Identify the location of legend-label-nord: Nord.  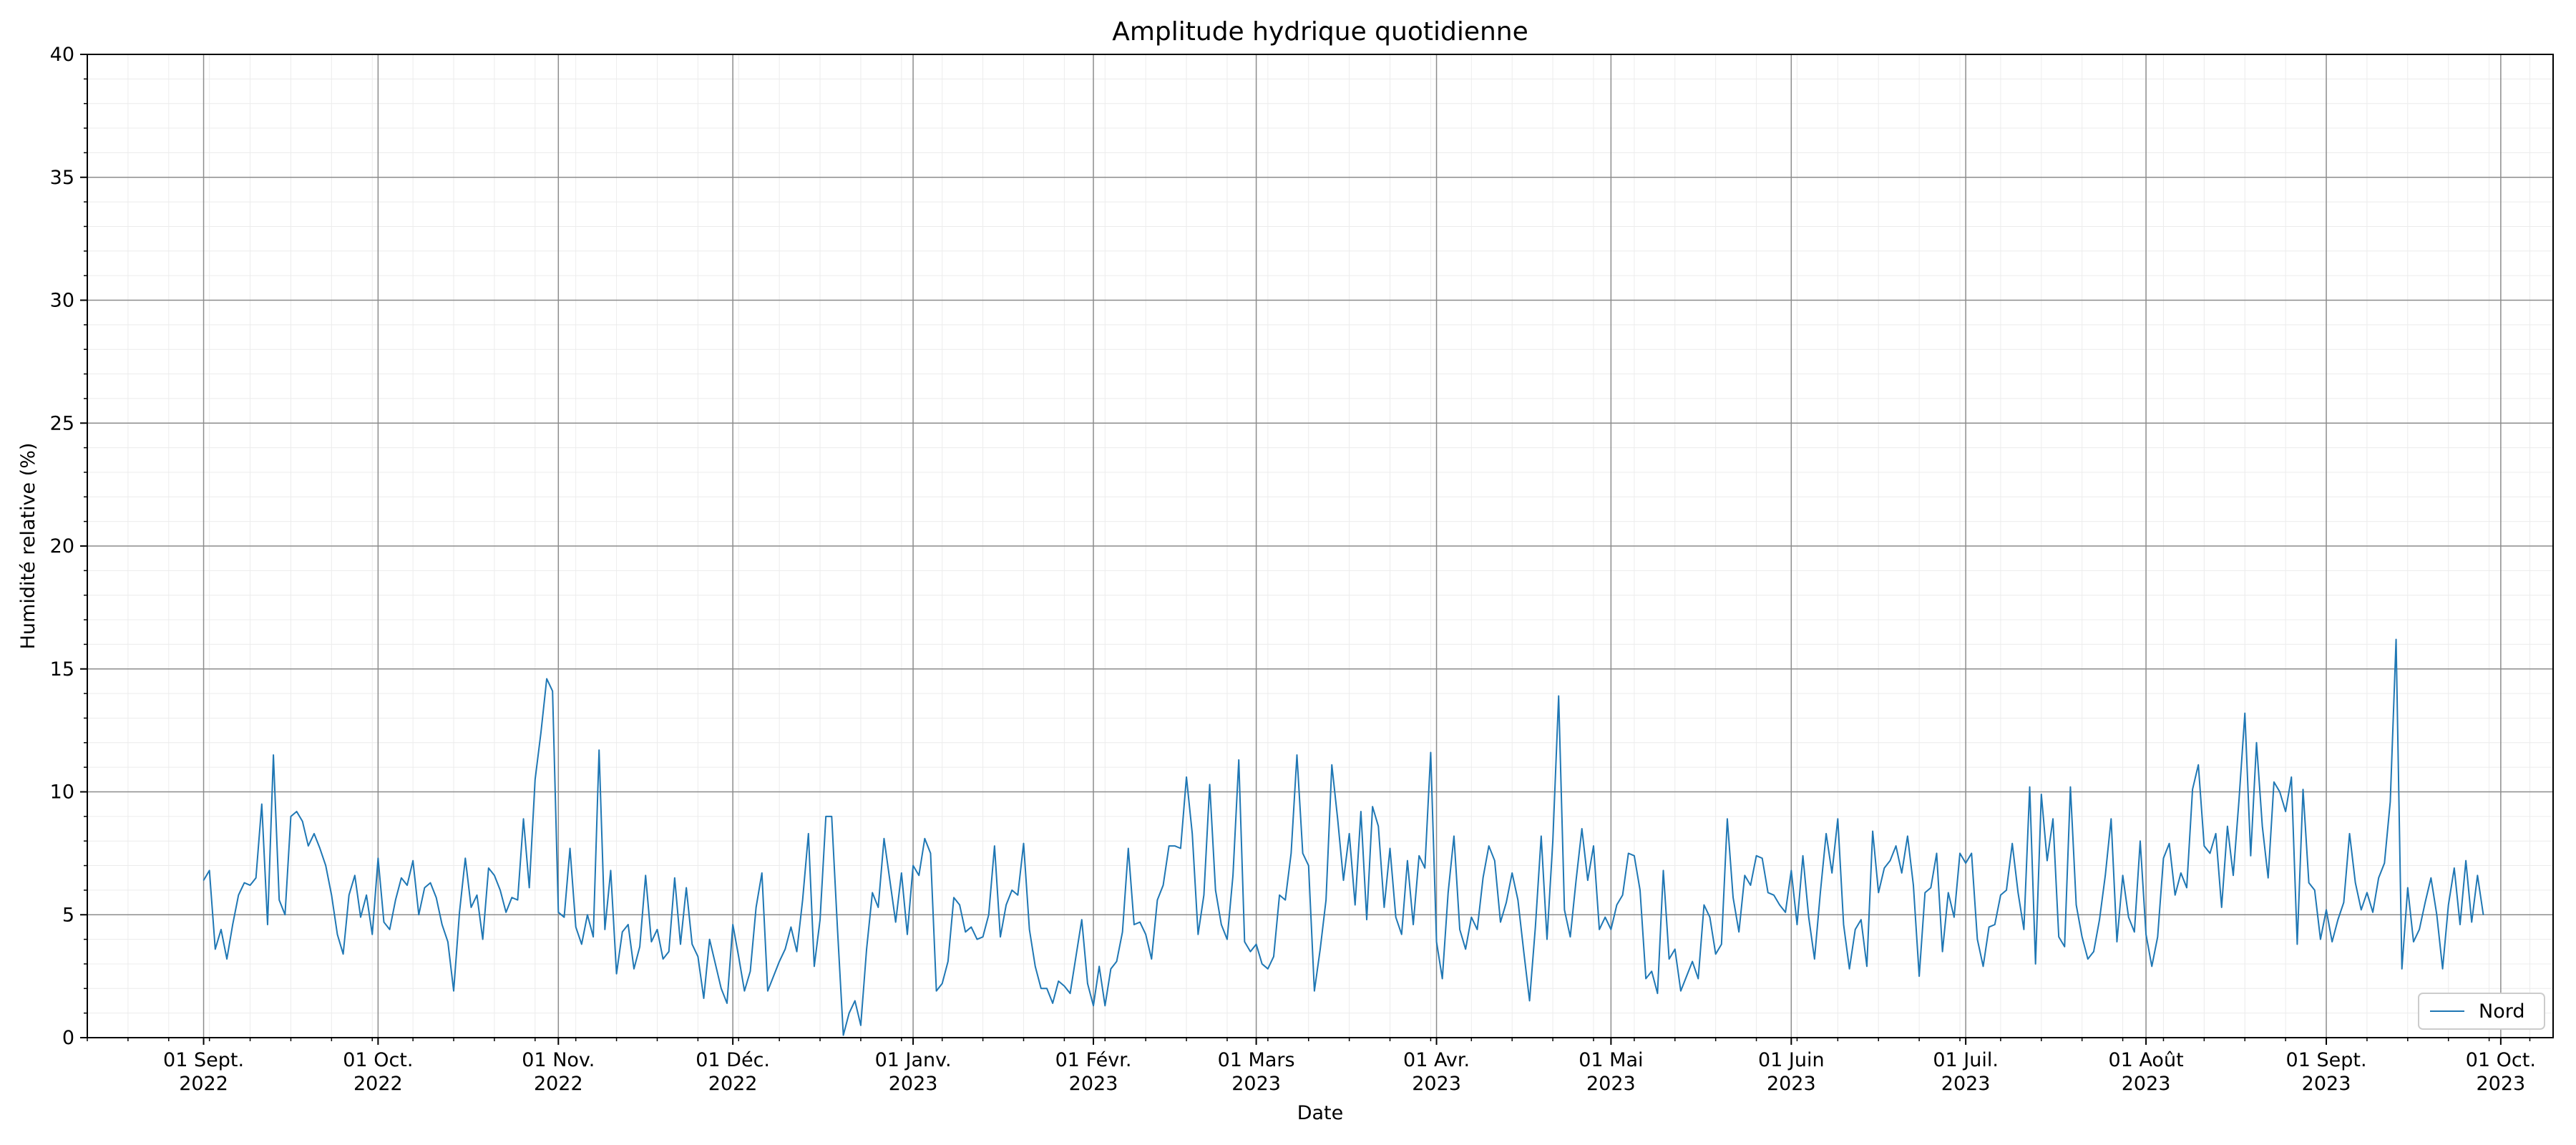
(2501, 1011).